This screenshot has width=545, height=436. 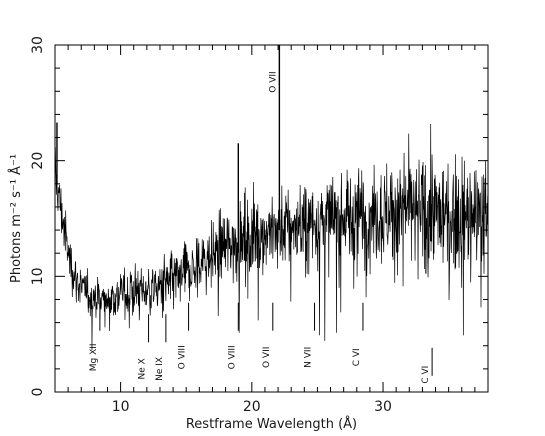 What do you see at coordinates (143, 368) in the screenshot?
I see `line-label-1: Ne X` at bounding box center [143, 368].